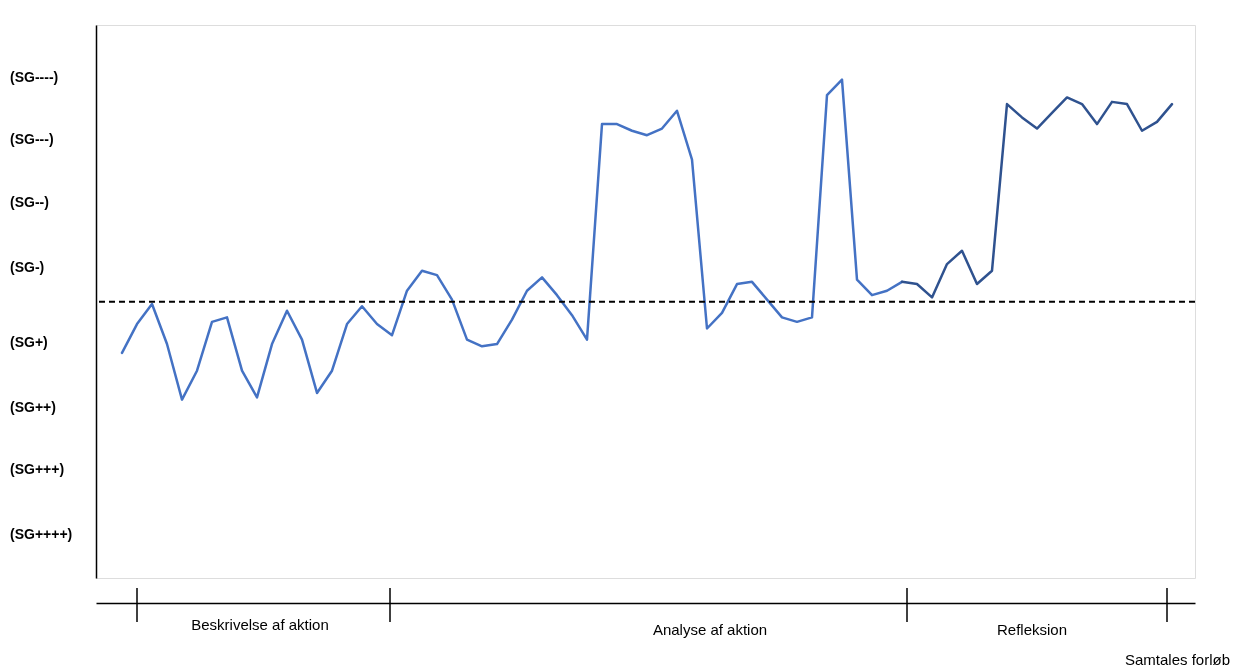  Describe the element at coordinates (710, 629) in the screenshot. I see `text: Analyse af aktion` at that location.